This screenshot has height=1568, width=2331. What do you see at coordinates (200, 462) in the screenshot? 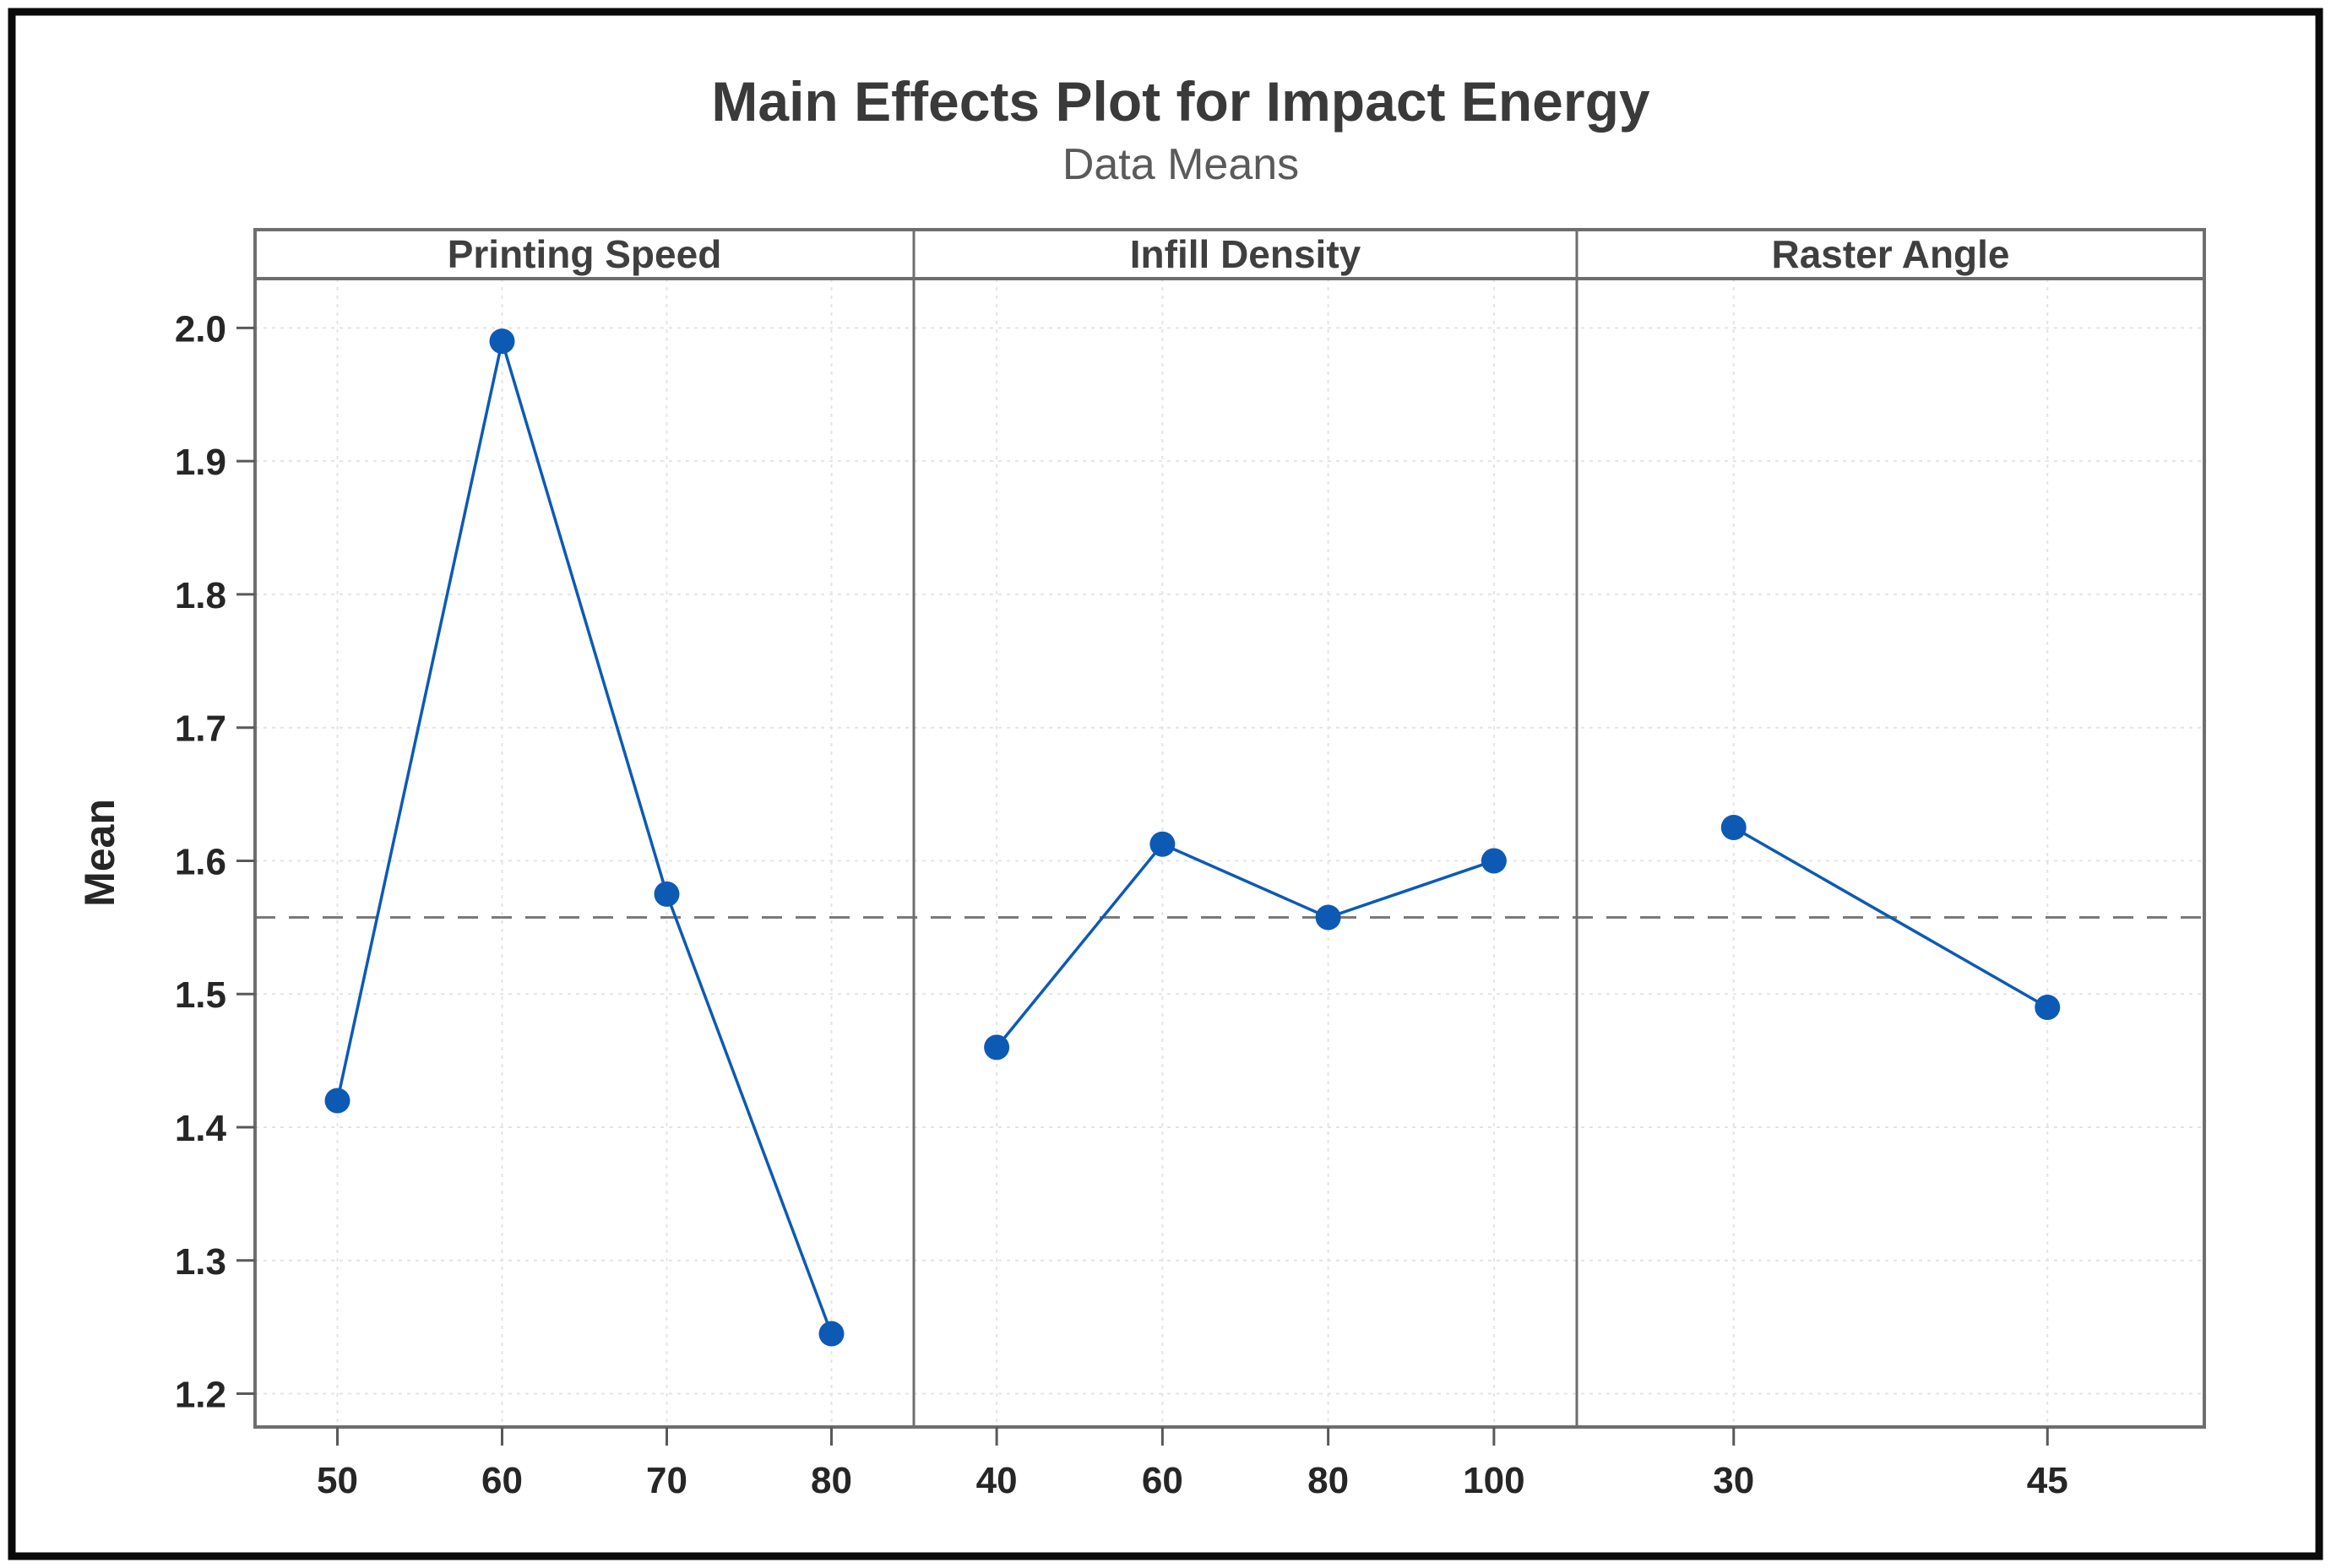
I see `y-tick-label: 1.9` at bounding box center [200, 462].